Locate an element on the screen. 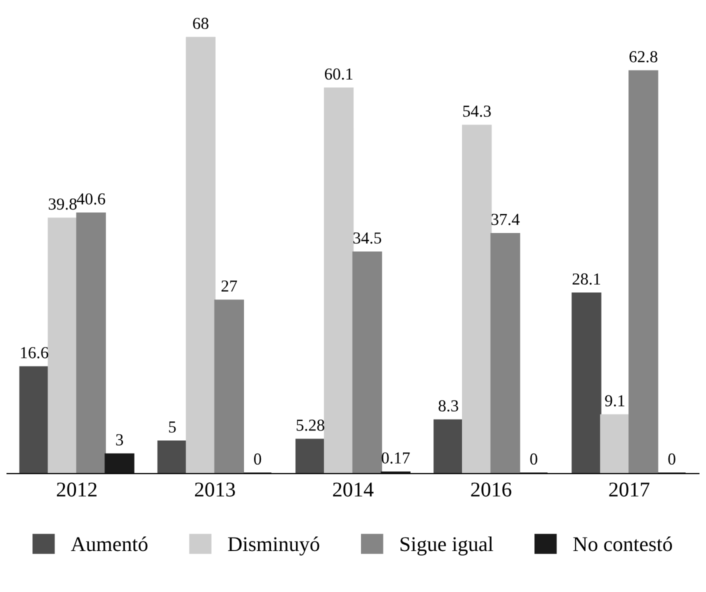 The height and width of the screenshot is (592, 706). data-label: 28.1 is located at coordinates (586, 279).